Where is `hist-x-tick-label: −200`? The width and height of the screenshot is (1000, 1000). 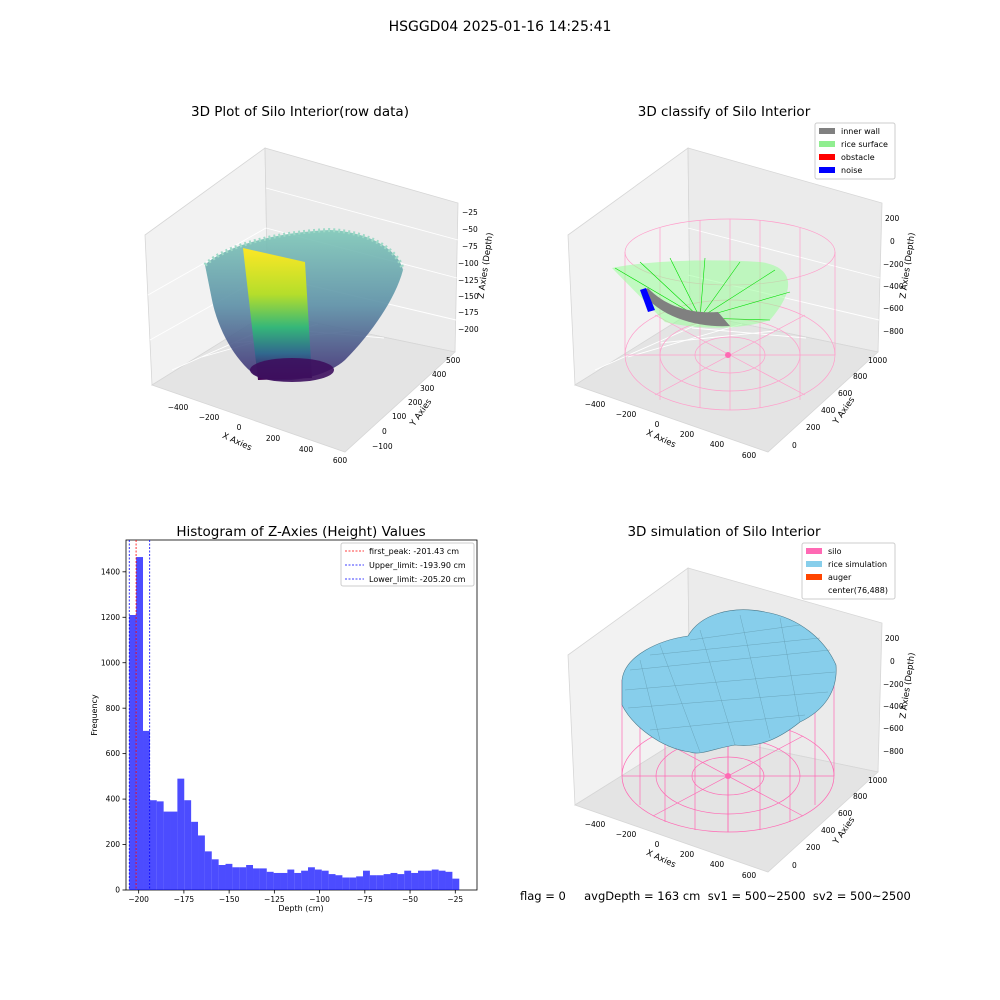
hist-x-tick-label: −200 is located at coordinates (138, 899).